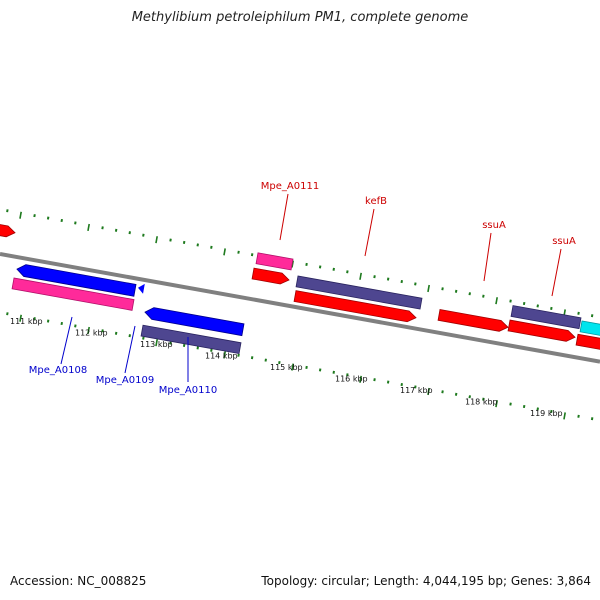 The height and width of the screenshot is (600, 600). What do you see at coordinates (286, 367) in the screenshot?
I see `scale-label: 115 kbp` at bounding box center [286, 367].